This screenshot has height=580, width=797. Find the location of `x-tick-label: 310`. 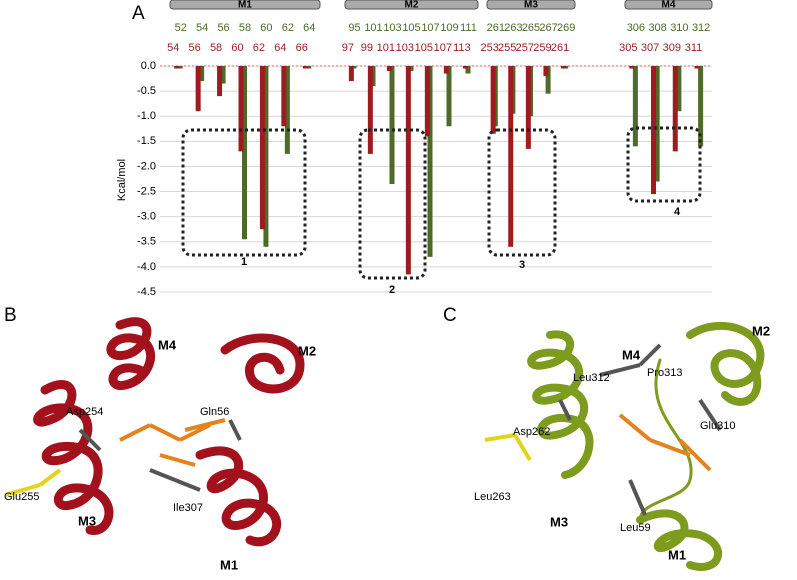

x-tick-label: 310 is located at coordinates (679, 28).